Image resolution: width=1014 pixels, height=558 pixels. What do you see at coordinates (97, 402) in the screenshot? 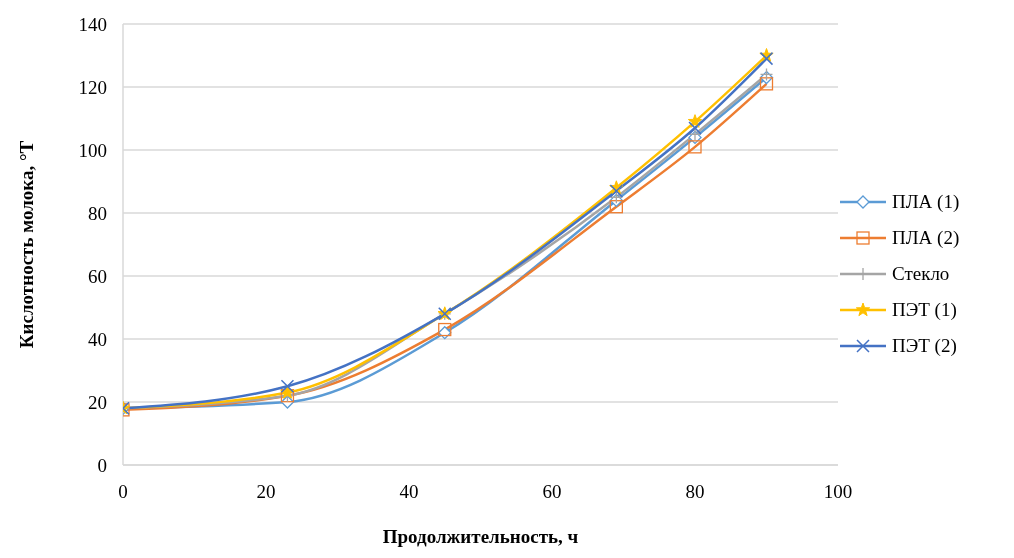
I see `y-tick-label: 20` at bounding box center [97, 402].